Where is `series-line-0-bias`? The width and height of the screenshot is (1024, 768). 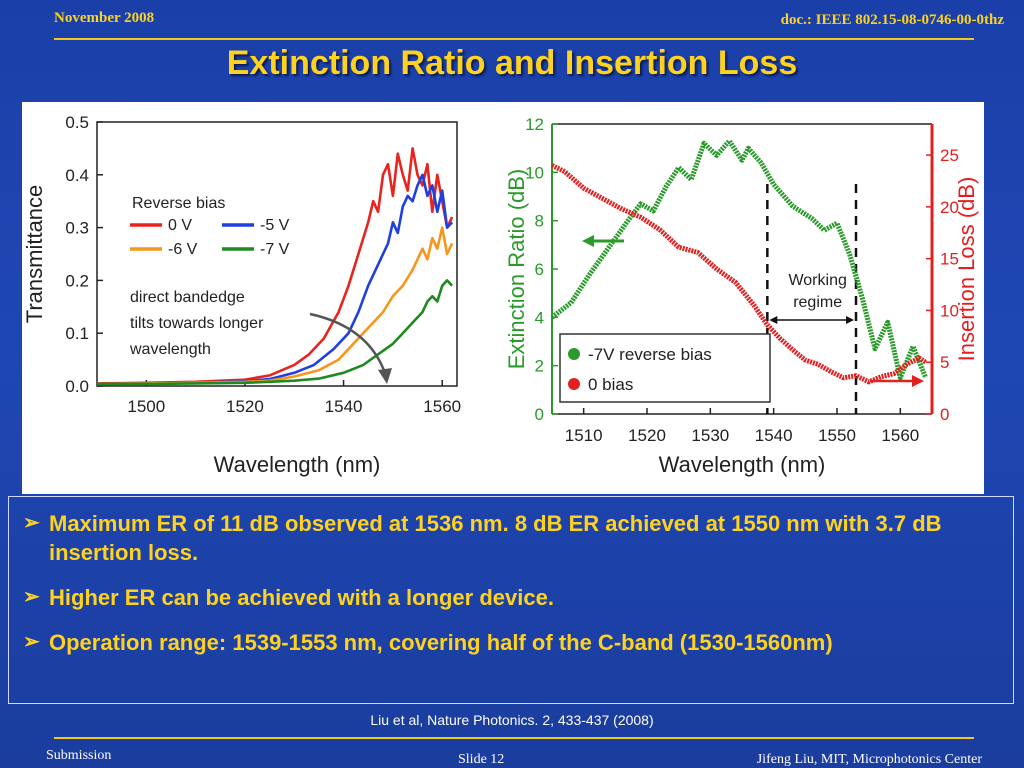 series-line-0-bias is located at coordinates (739, 274).